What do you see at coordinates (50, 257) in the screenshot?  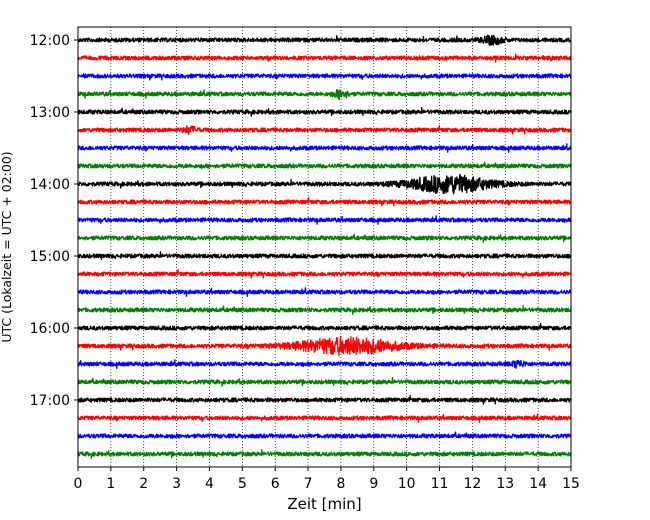 I see `y-tick-label: 15:00` at bounding box center [50, 257].